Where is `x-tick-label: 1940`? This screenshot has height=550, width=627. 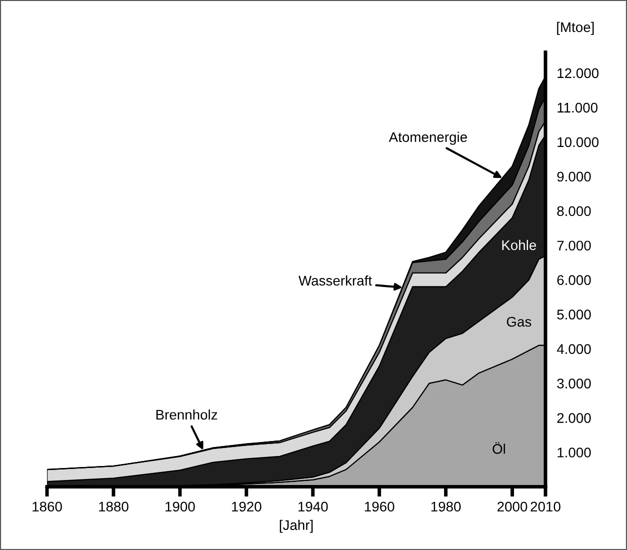 x-tick-label: 1940 is located at coordinates (313, 507).